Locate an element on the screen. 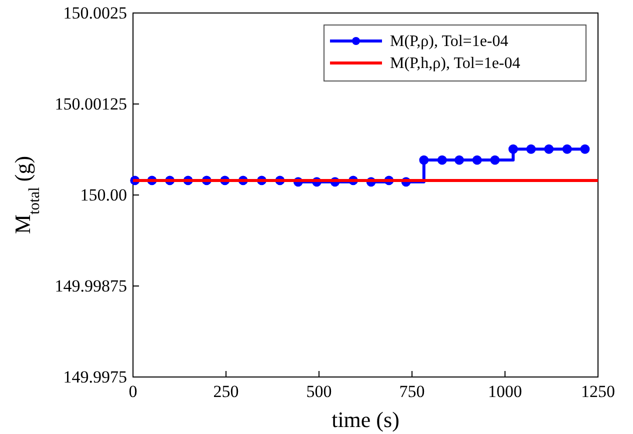 The height and width of the screenshot is (434, 633). y-tick-label: 149.99875 is located at coordinates (90, 286).